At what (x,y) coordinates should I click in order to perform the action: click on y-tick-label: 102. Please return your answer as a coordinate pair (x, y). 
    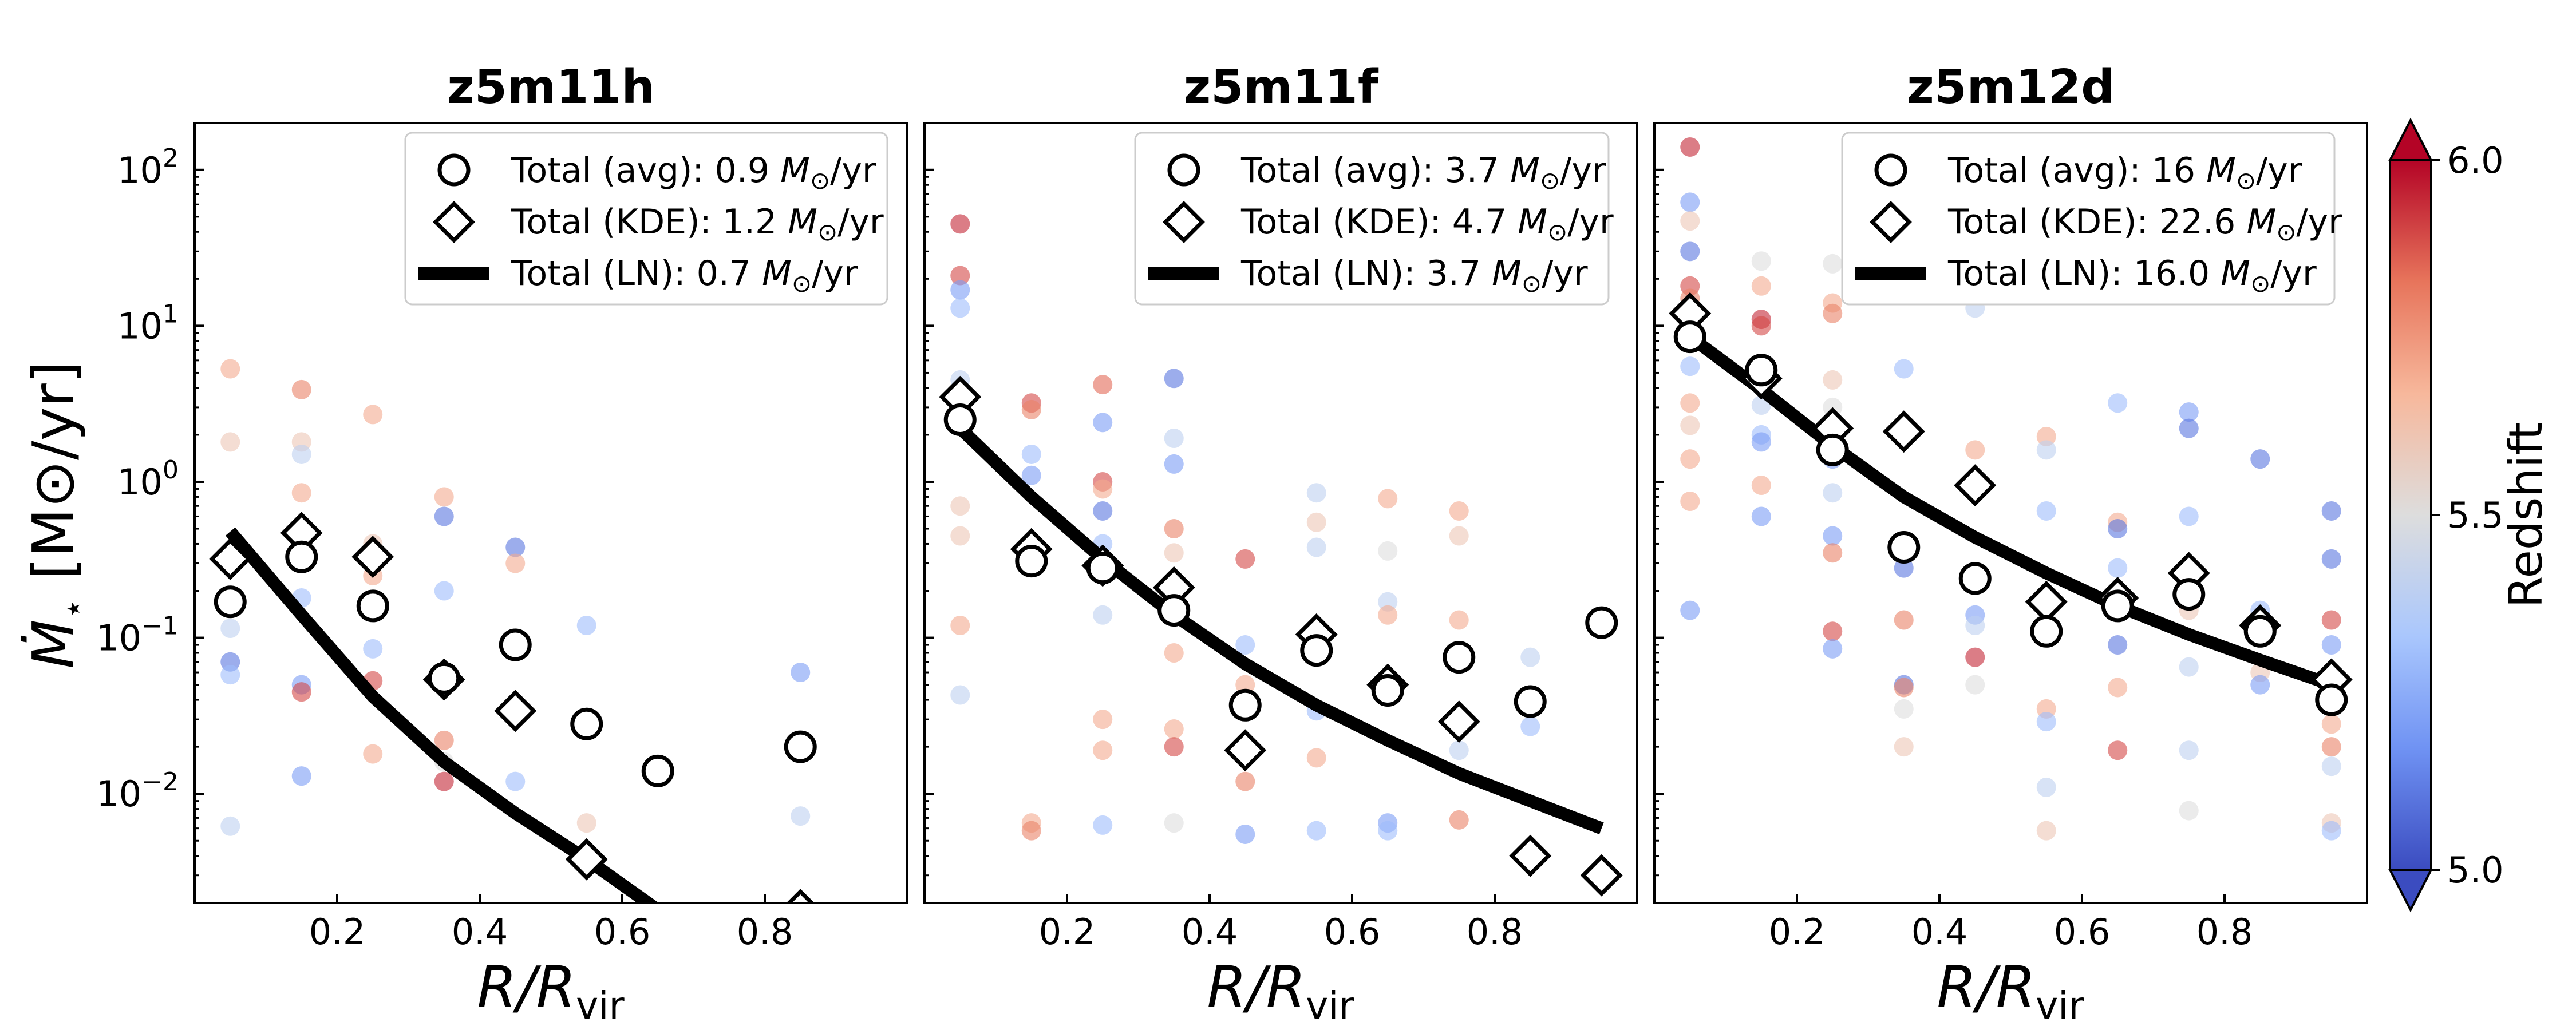
    Looking at the image, I should click on (148, 167).